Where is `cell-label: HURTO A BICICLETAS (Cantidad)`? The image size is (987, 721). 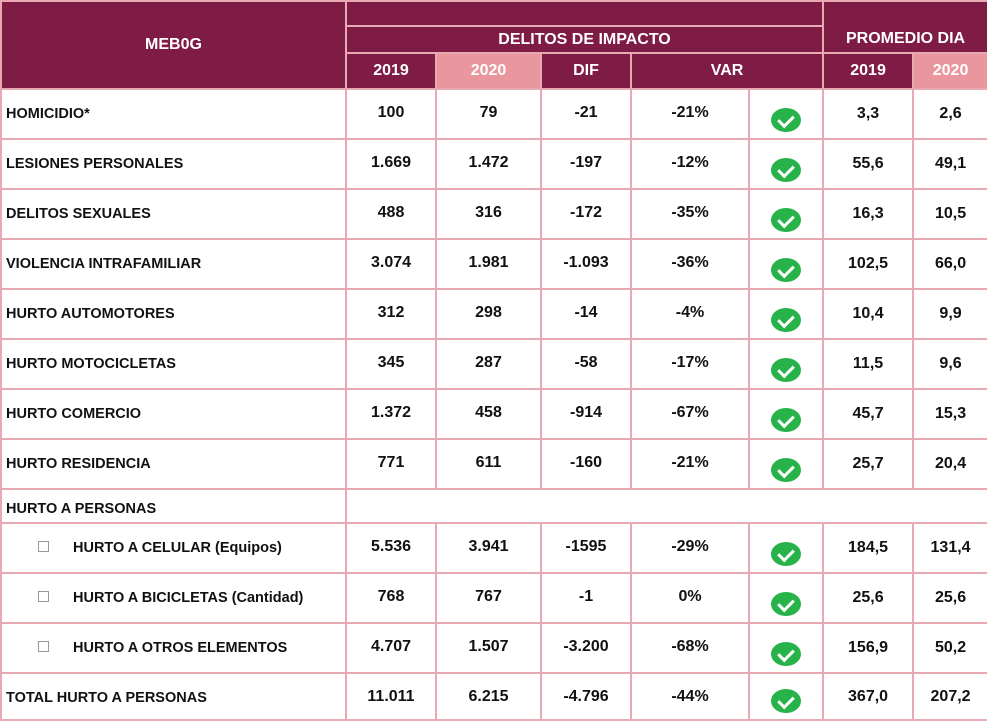 cell-label: HURTO A BICICLETAS (Cantidad) is located at coordinates (173, 598).